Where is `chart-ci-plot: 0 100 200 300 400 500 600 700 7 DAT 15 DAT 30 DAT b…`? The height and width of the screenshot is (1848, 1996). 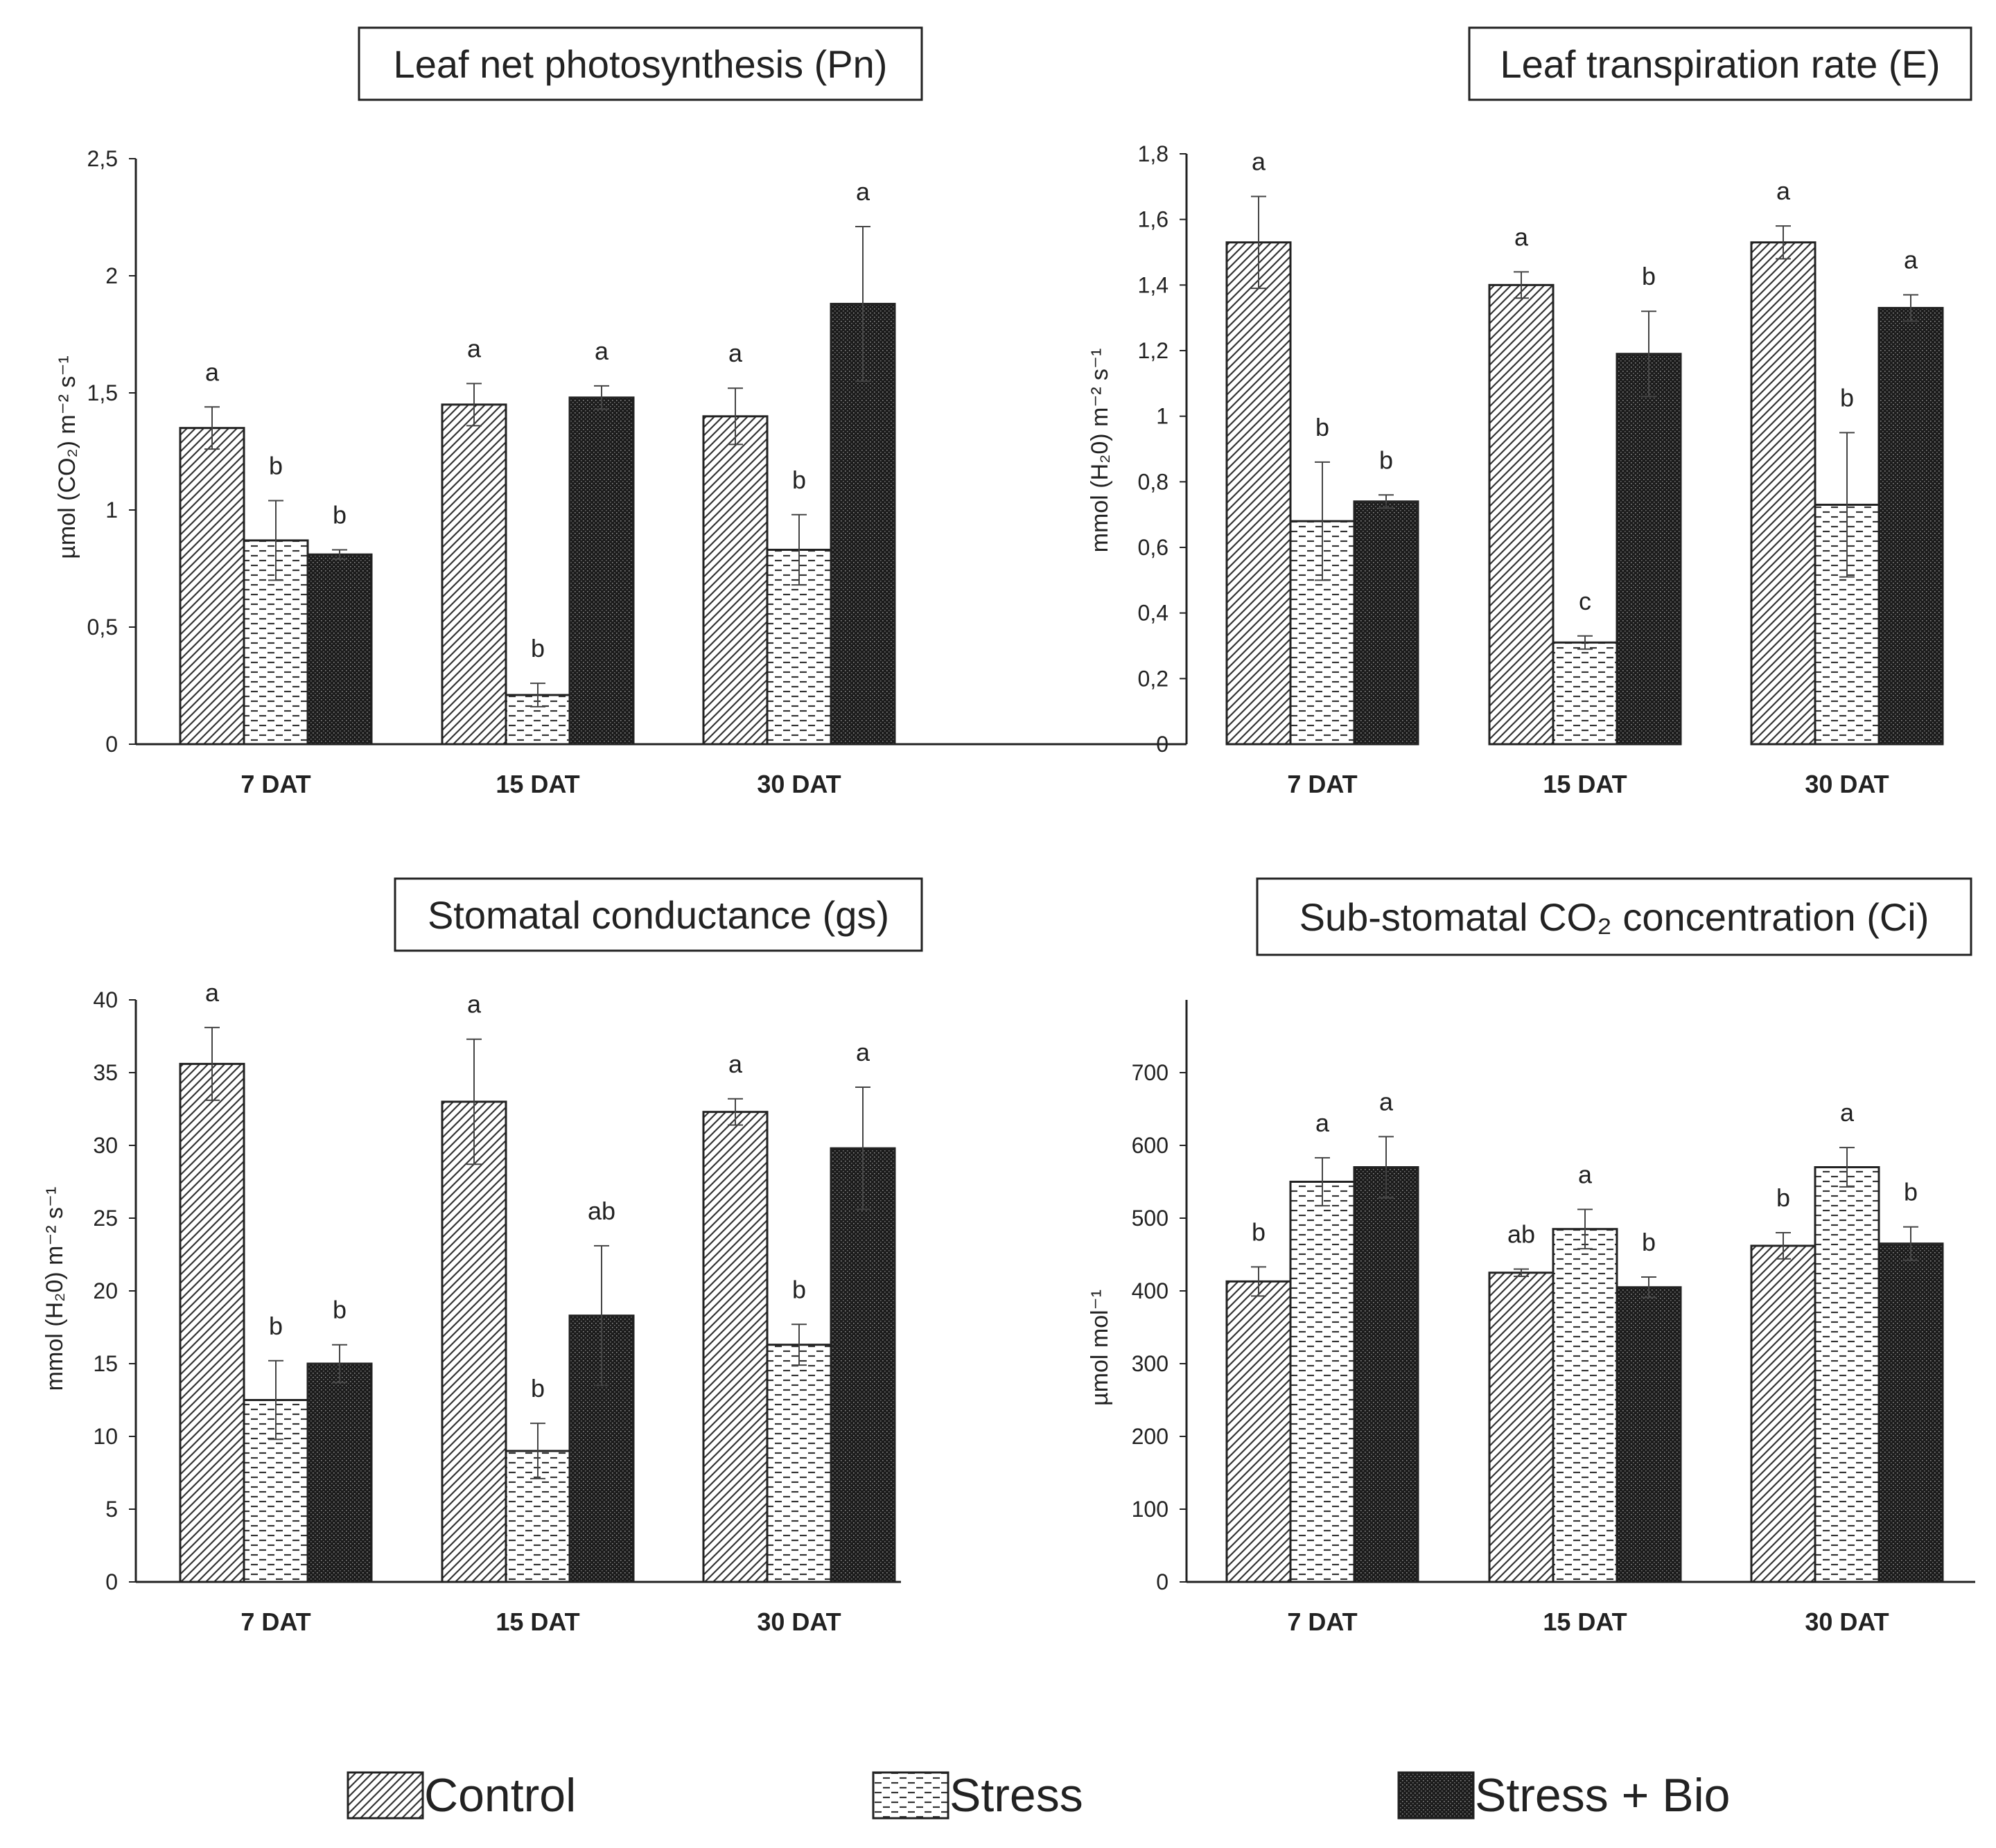 chart-ci-plot: 0 100 200 300 400 500 600 700 7 DAT 15 DAT 30 DAT b… is located at coordinates (1553, 1318).